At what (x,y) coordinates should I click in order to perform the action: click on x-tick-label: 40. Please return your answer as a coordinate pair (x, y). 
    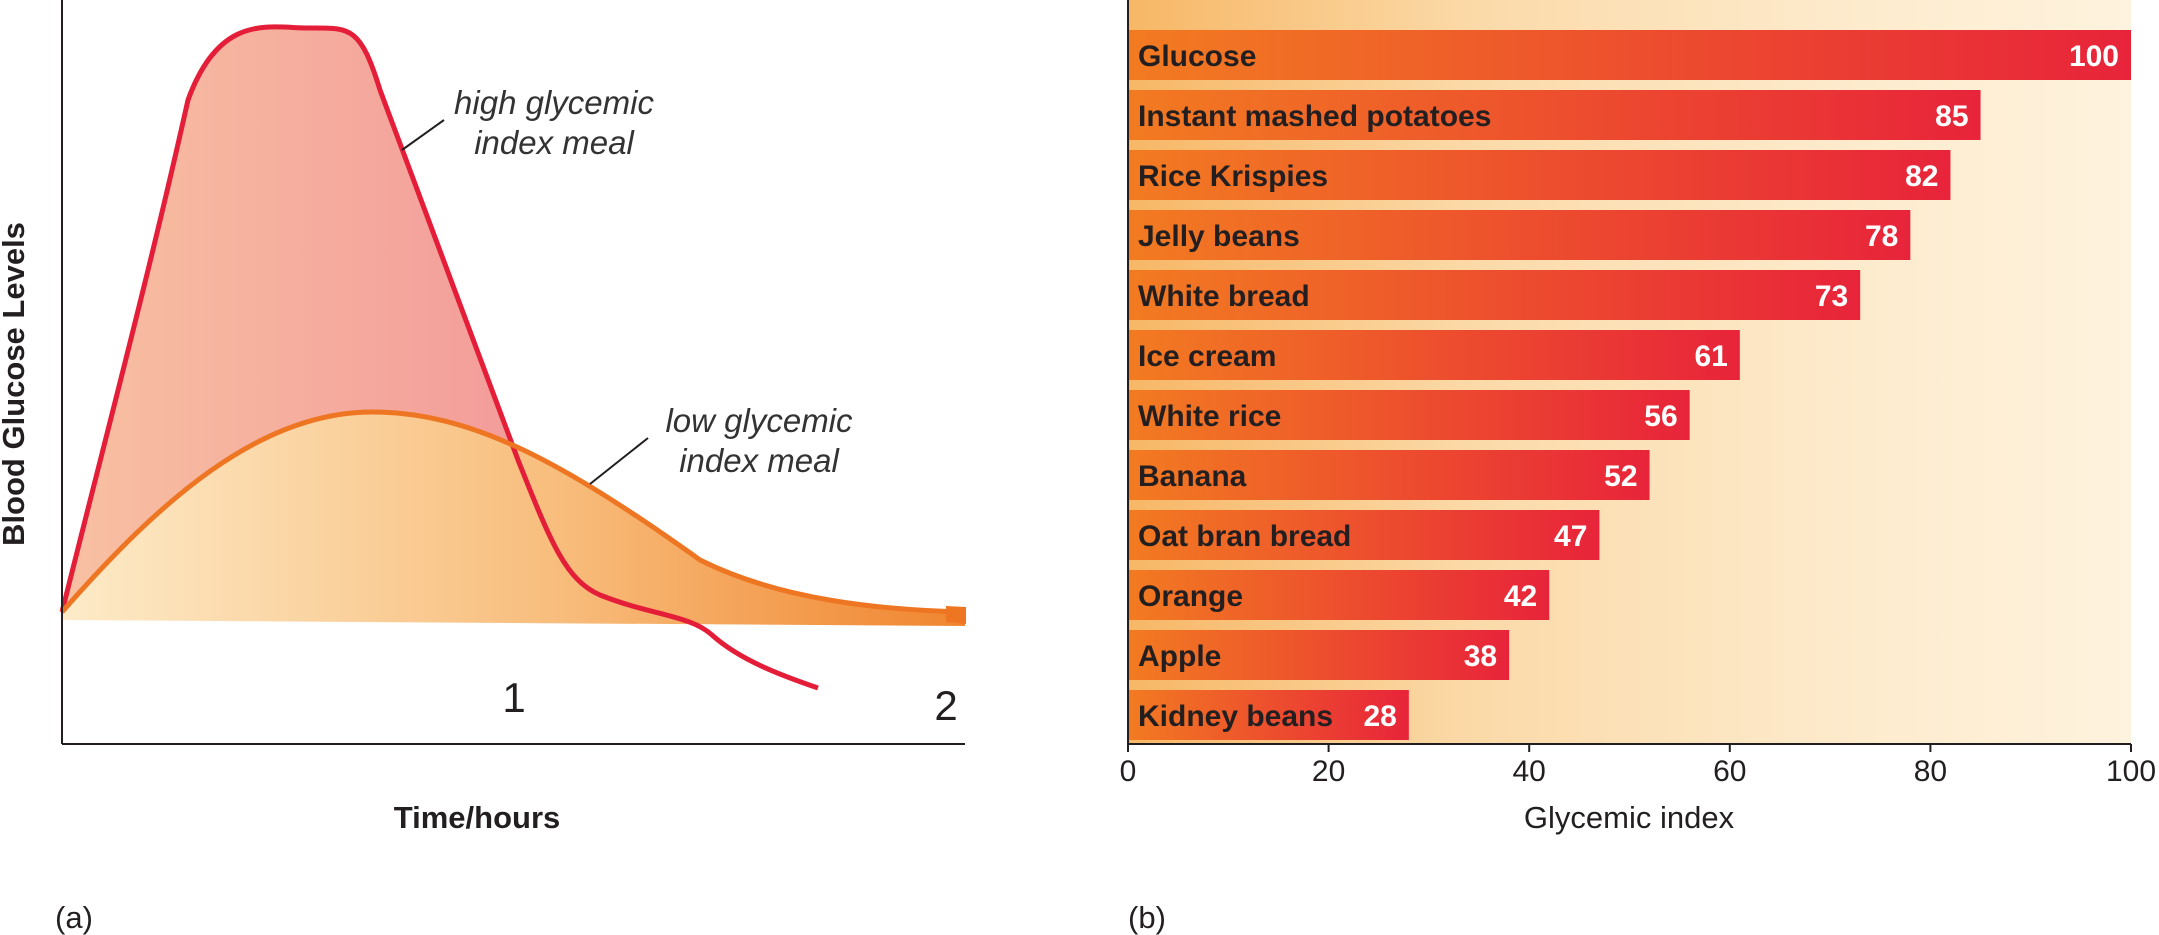
    Looking at the image, I should click on (1529, 771).